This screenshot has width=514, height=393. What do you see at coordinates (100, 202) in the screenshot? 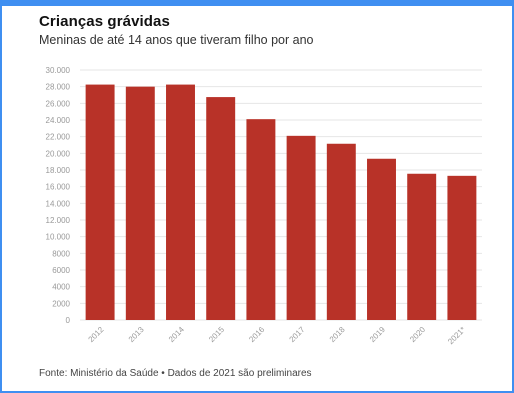
I see `bar-2012` at bounding box center [100, 202].